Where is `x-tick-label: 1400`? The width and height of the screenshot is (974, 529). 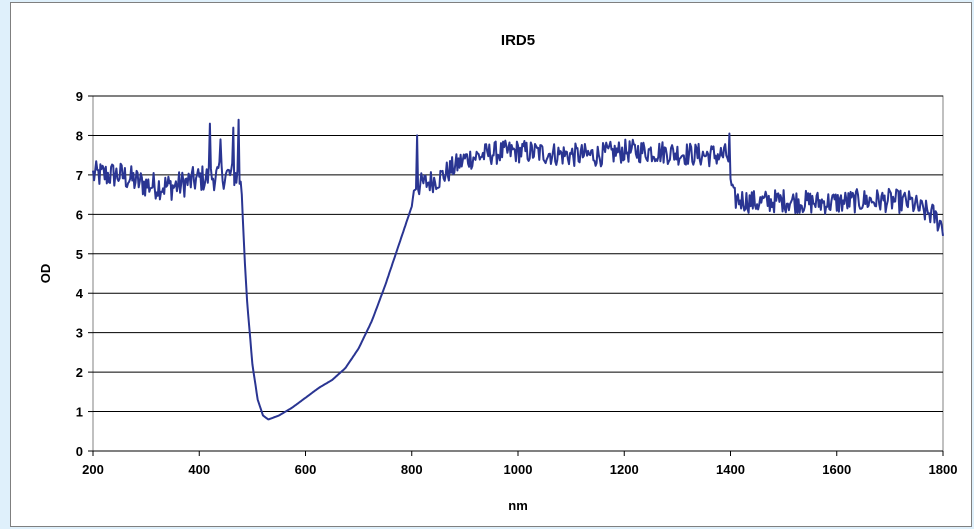
x-tick-label: 1400 is located at coordinates (730, 469).